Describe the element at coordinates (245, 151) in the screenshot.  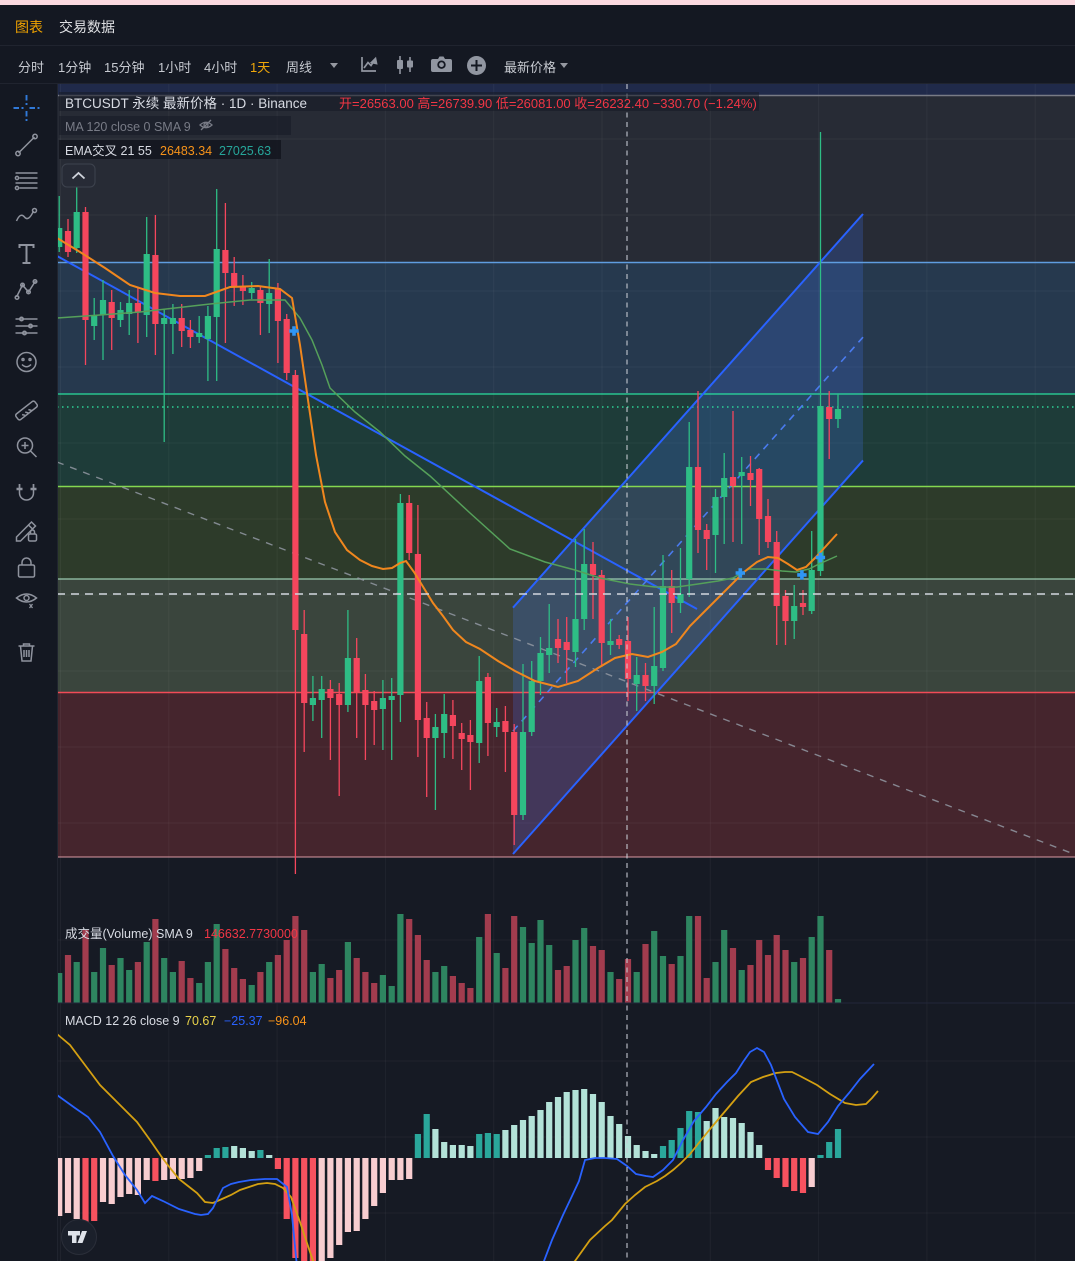
I see `svg-text: 27025.63` at that location.